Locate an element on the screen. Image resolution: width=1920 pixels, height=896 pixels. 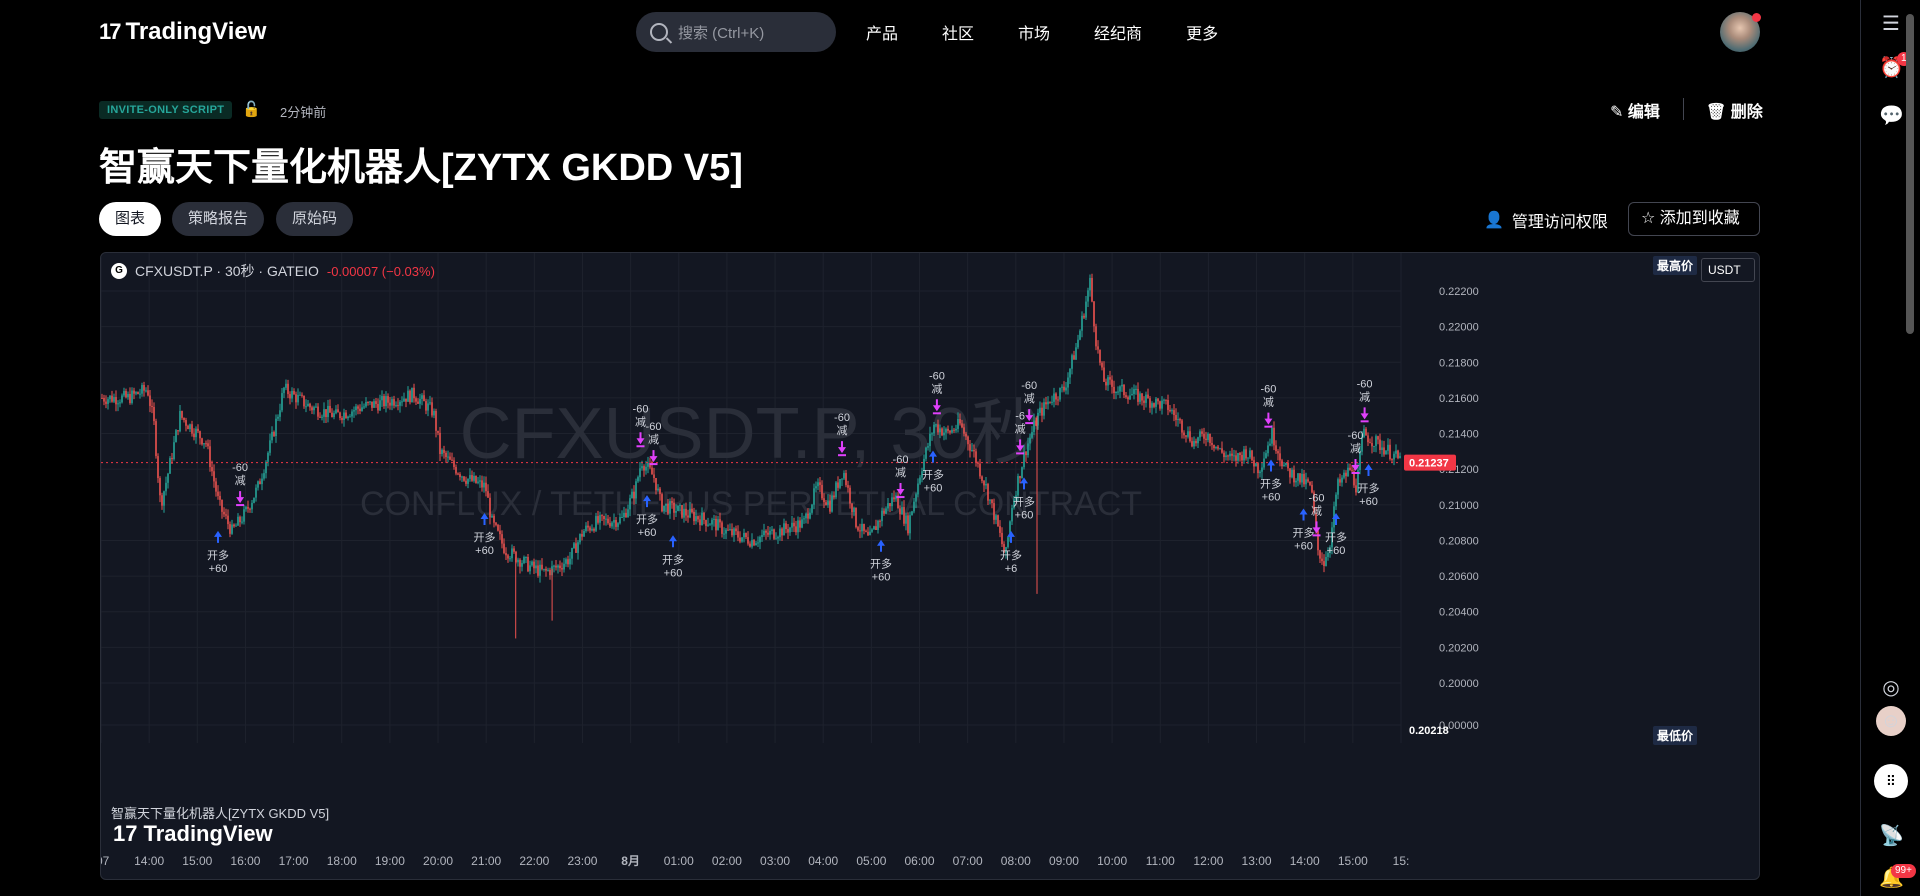
nav-more: 更多 is located at coordinates (1202, 34).